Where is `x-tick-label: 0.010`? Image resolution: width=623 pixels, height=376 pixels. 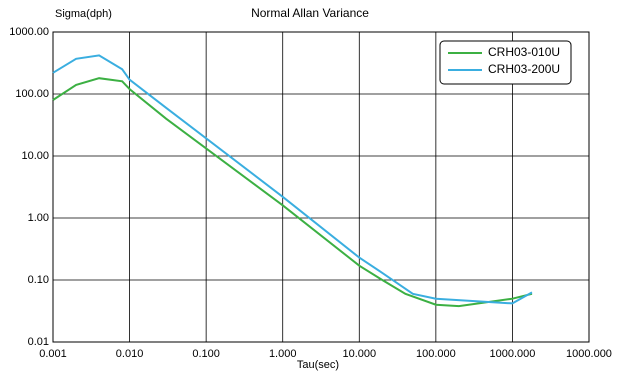
x-tick-label: 0.010 is located at coordinates (130, 354).